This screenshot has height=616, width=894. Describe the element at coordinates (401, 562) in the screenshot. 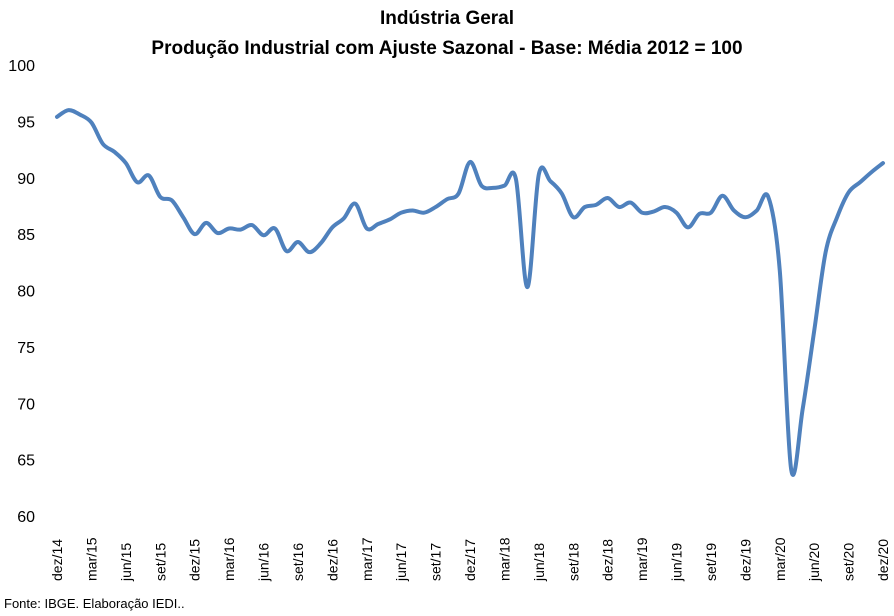

I see `x-tick-label: jun/17` at that location.